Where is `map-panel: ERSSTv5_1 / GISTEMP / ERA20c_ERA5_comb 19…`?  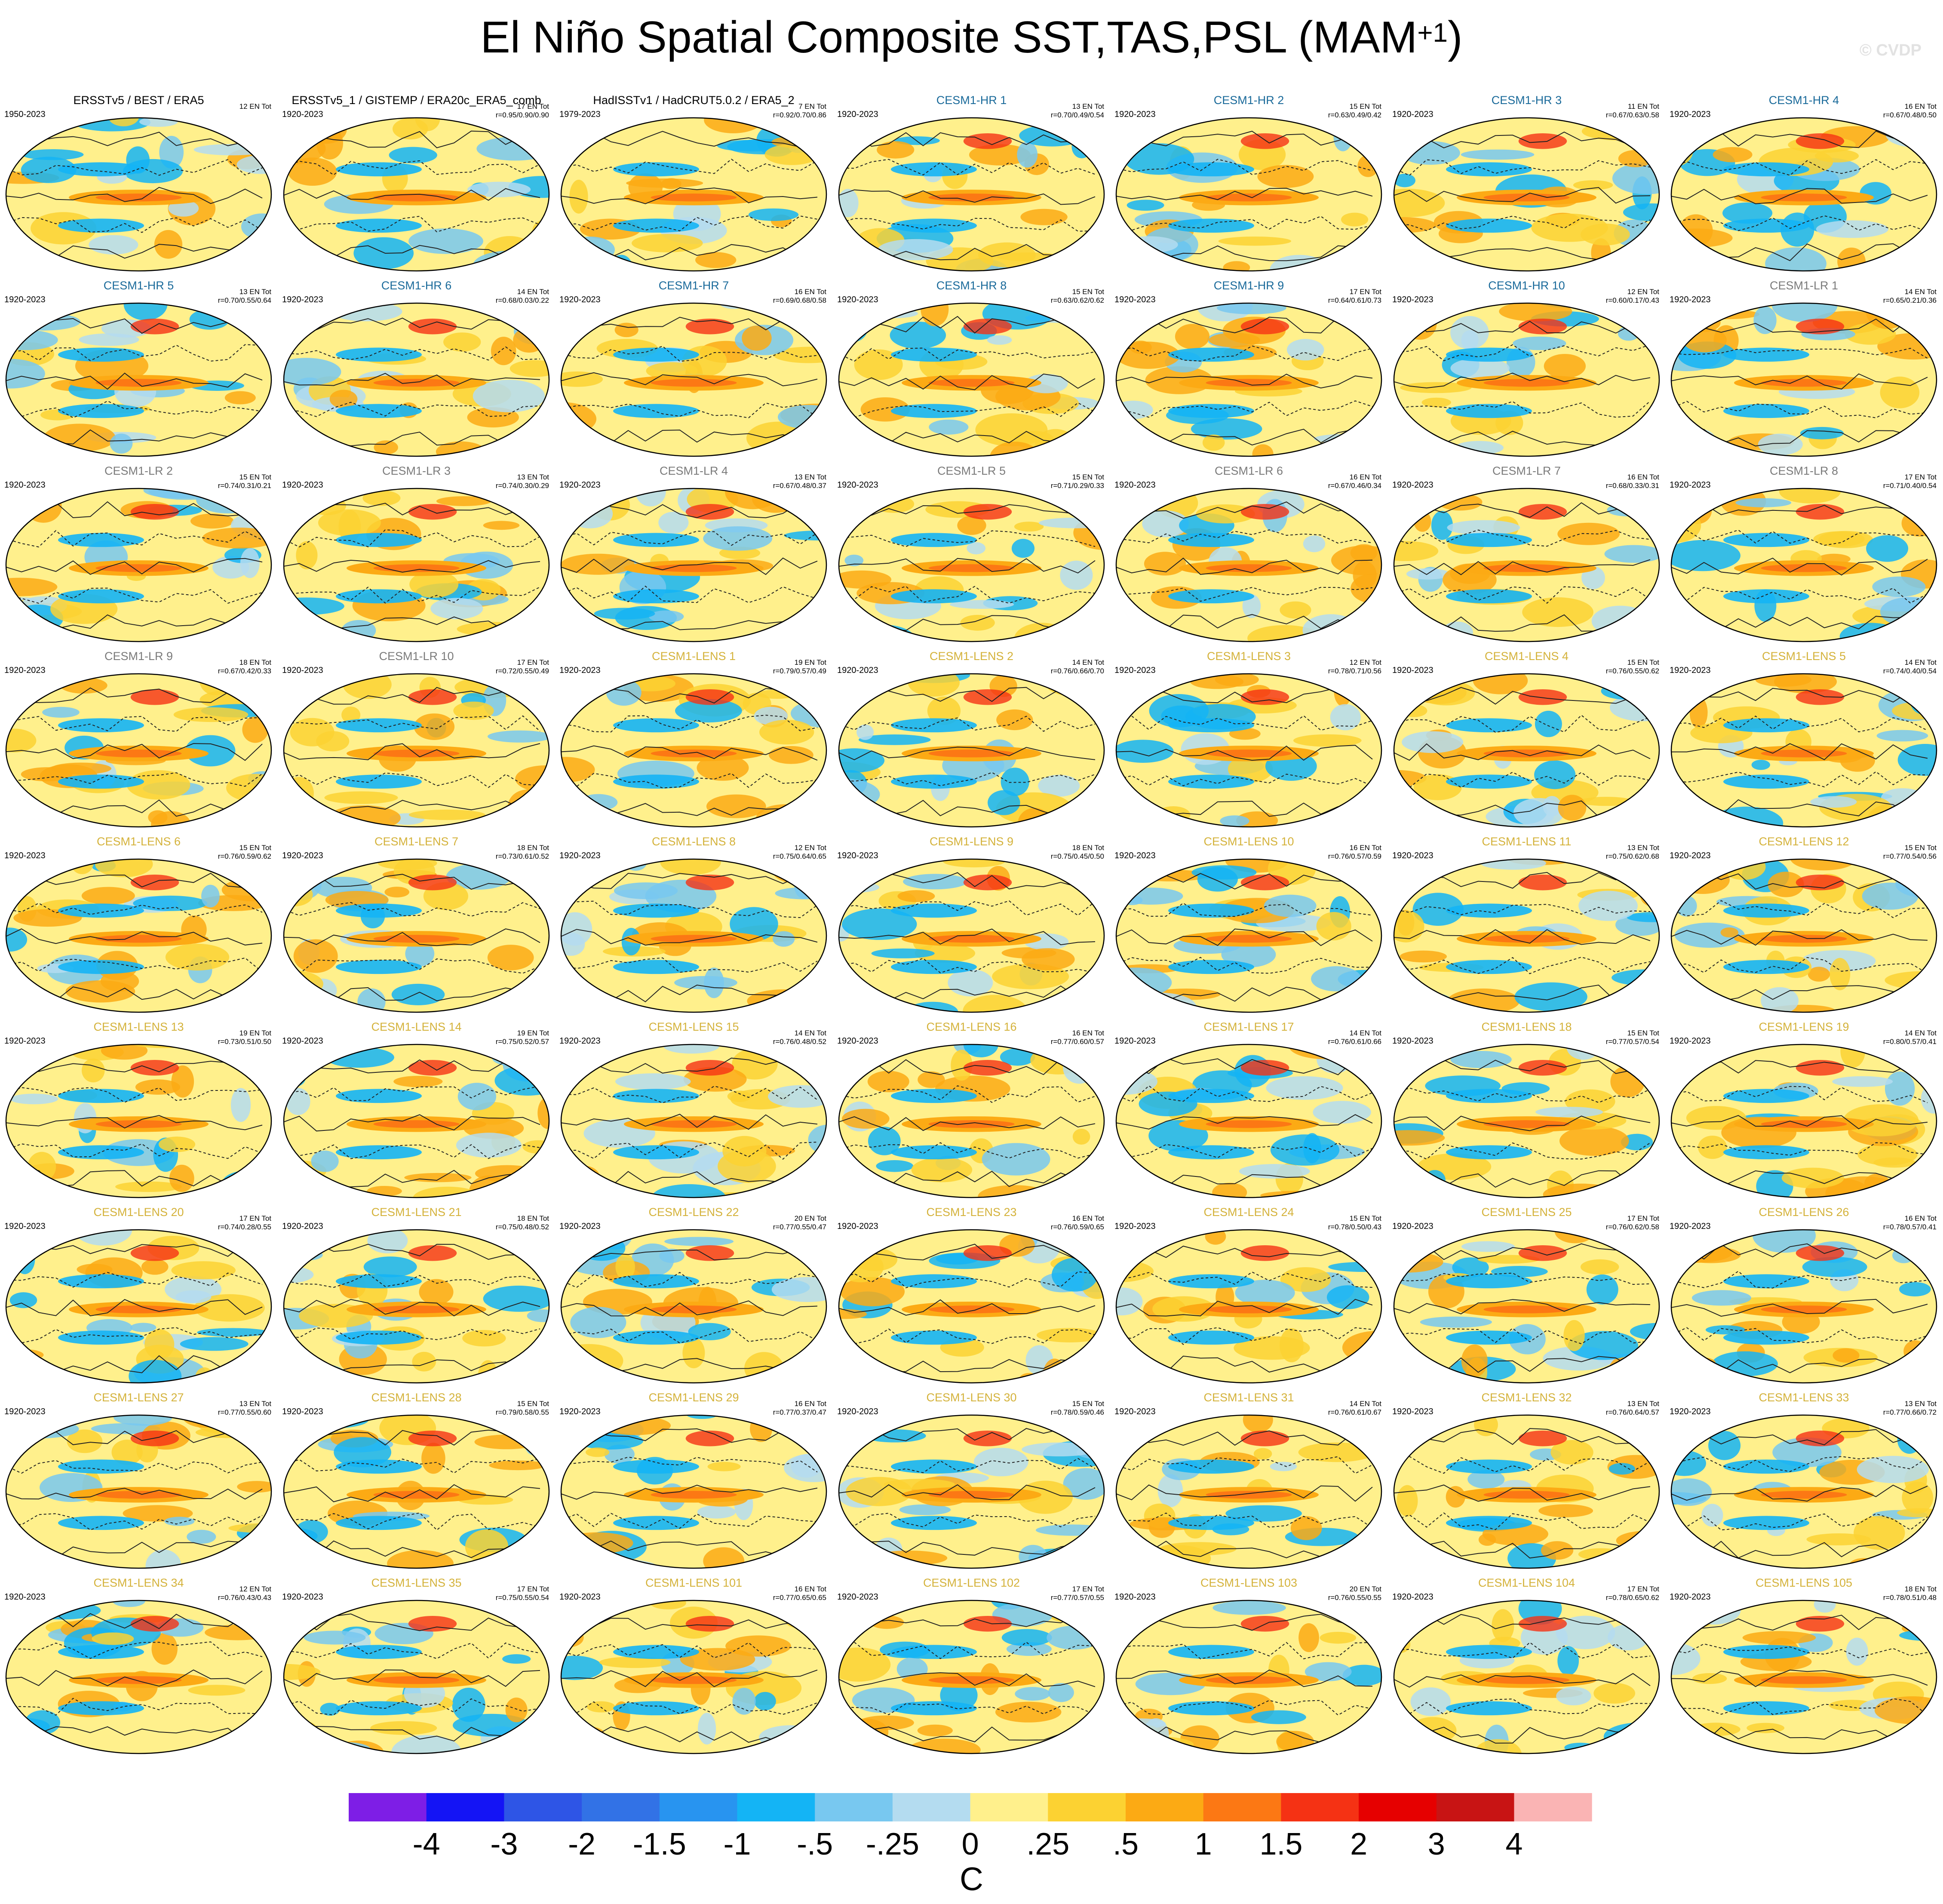
map-panel: ERSSTv5_1 / GISTEMP / ERA20c_ERA5_comb 19… is located at coordinates (416, 183).